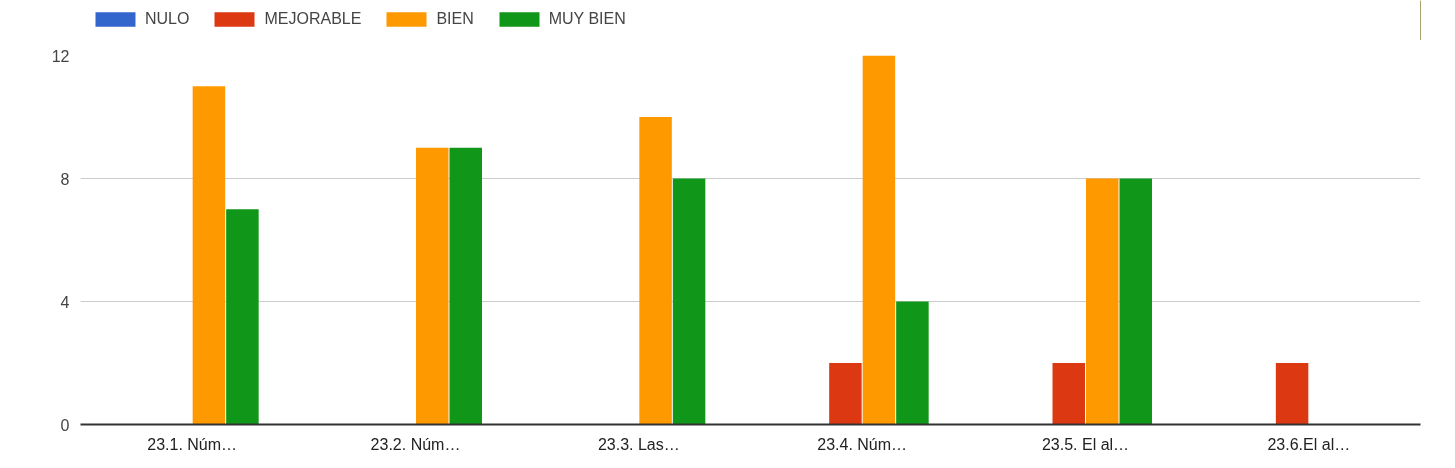  Describe the element at coordinates (65, 425) in the screenshot. I see `y-tick-label: 0` at that location.